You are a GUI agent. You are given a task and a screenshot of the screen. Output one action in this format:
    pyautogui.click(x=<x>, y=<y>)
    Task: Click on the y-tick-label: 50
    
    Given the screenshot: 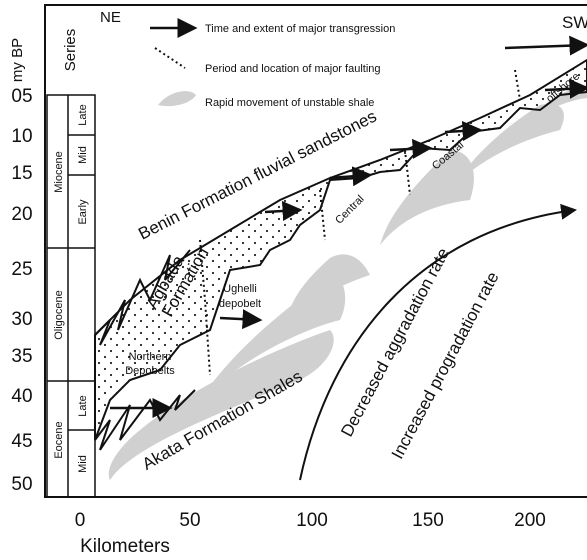 What is the action you would take?
    pyautogui.click(x=21, y=484)
    